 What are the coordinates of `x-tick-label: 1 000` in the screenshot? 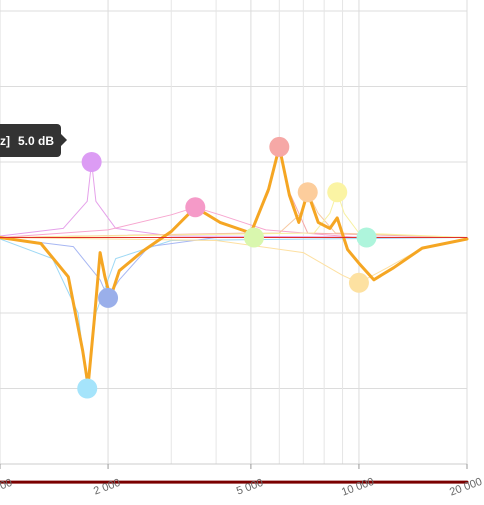 It's located at (7, 487).